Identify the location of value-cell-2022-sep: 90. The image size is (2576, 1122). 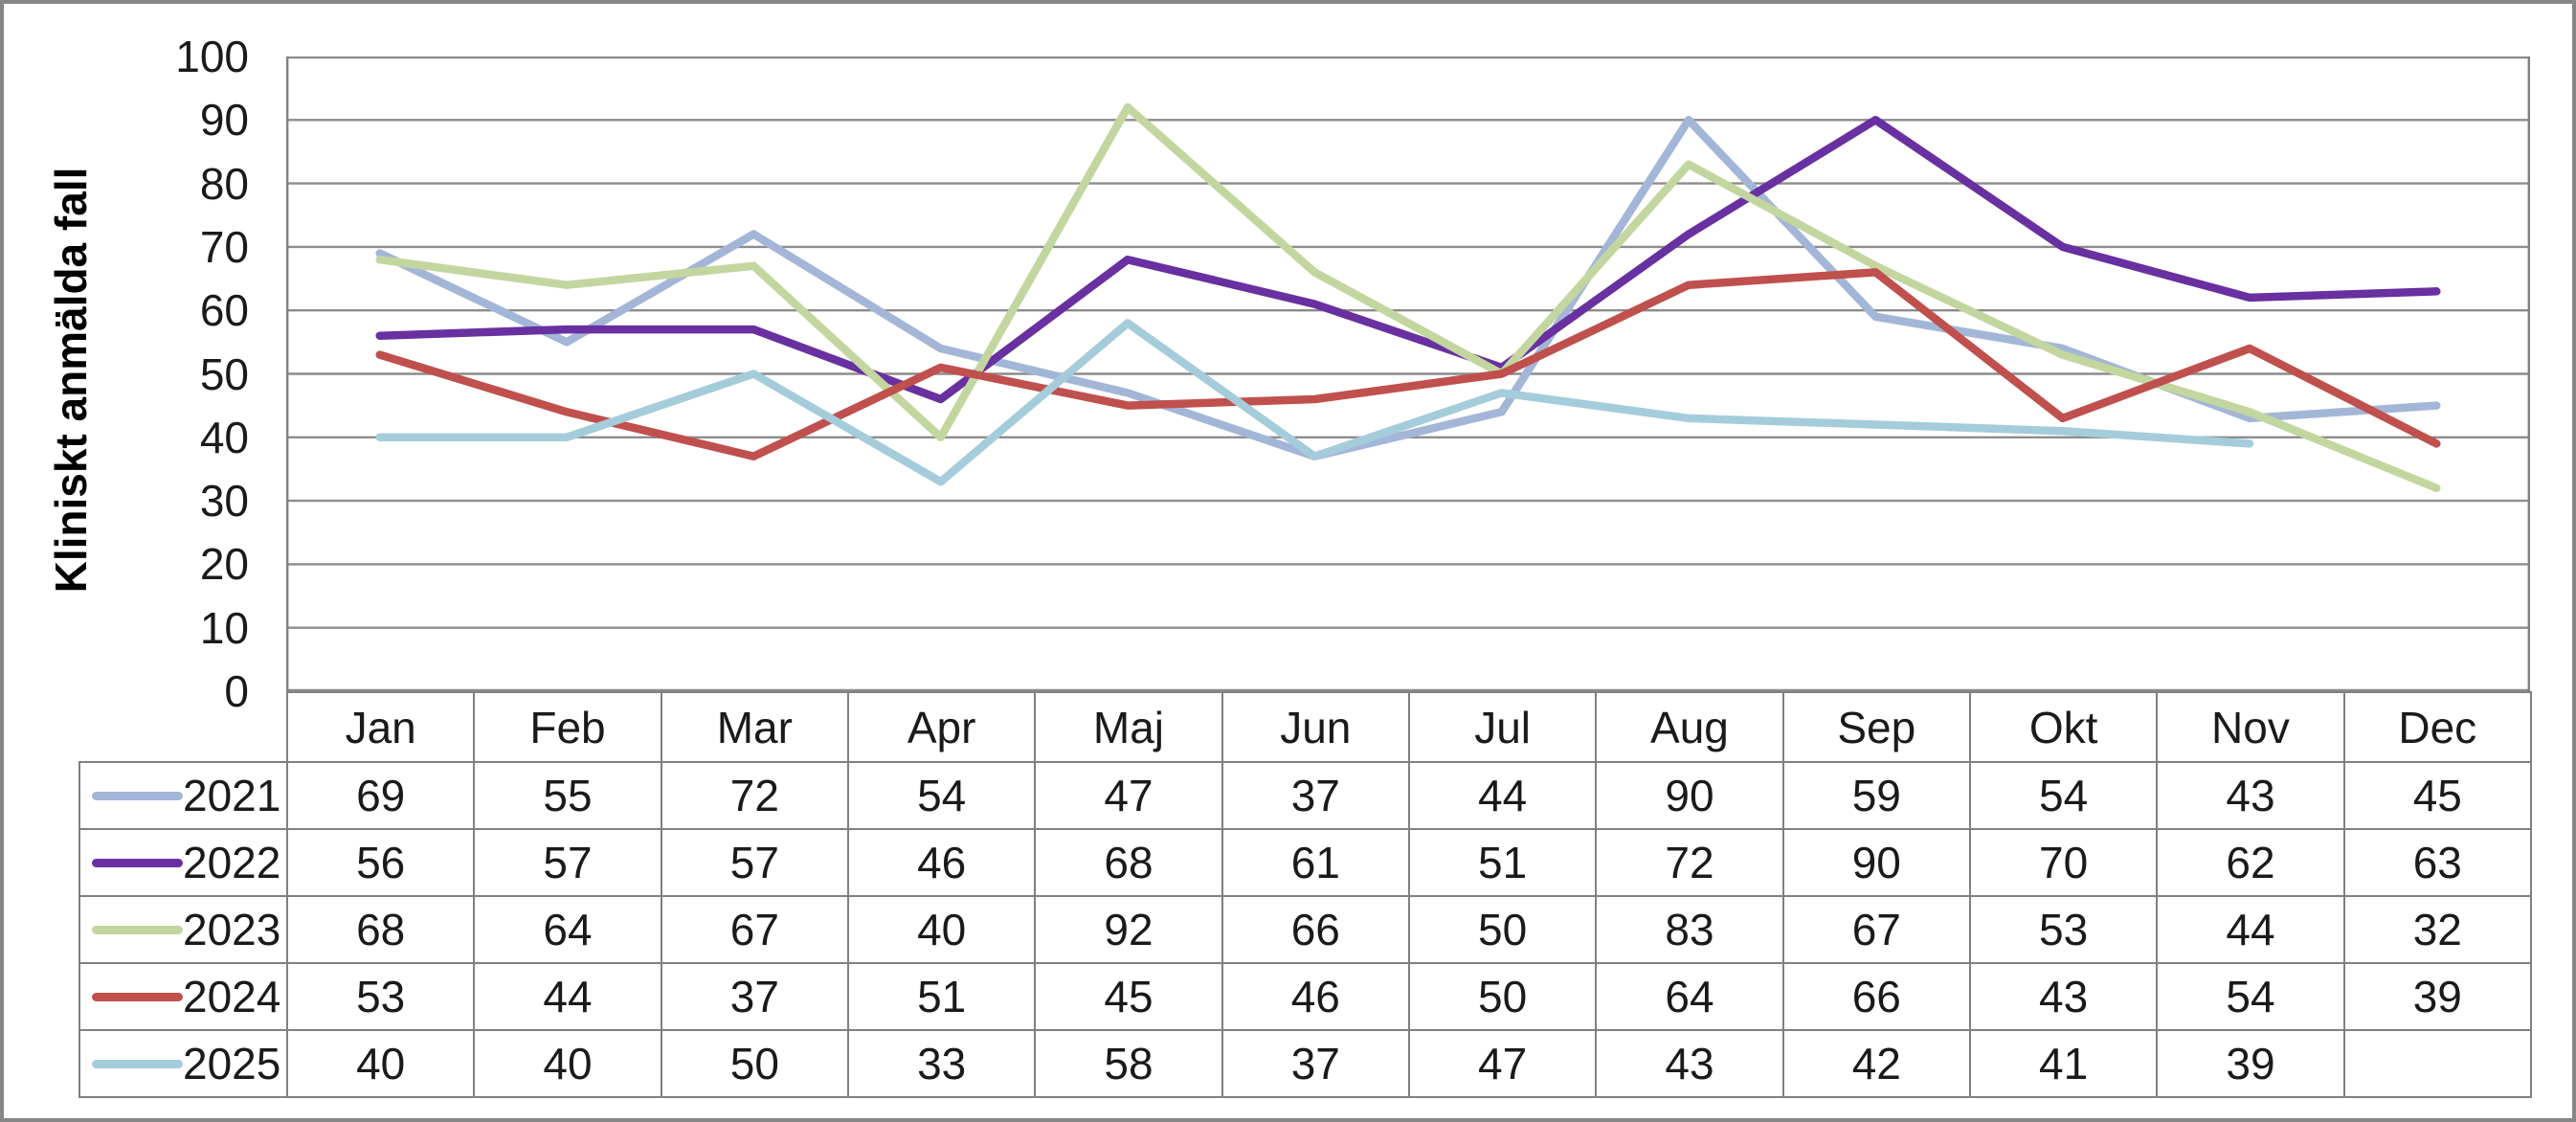
(1876, 863).